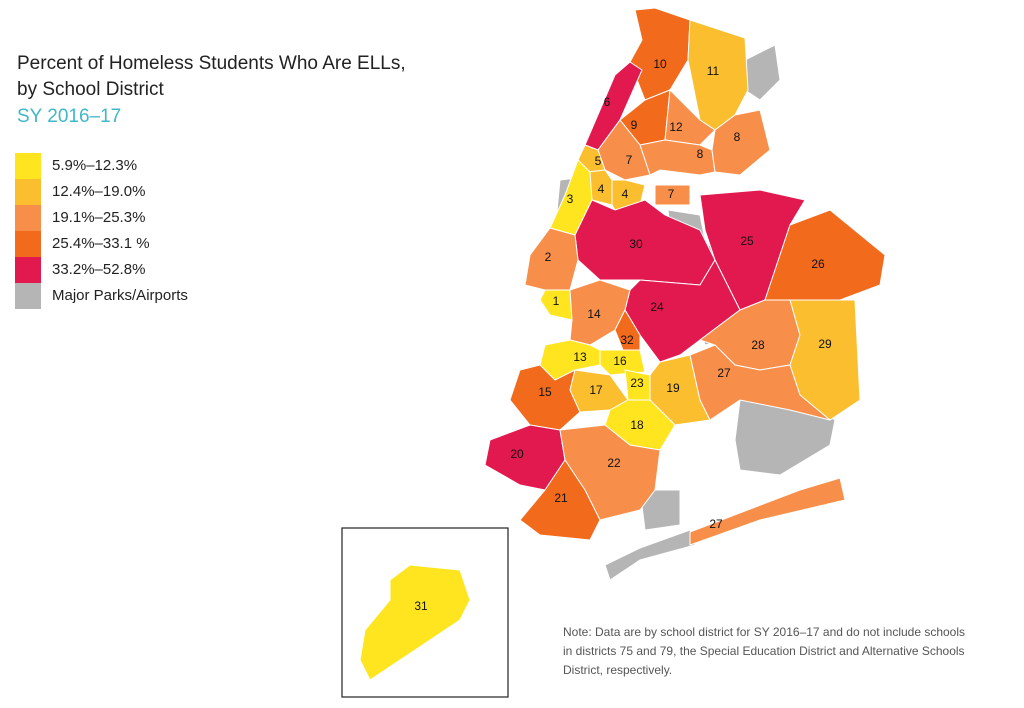  I want to click on note-line: District, respectively., so click(617, 670).